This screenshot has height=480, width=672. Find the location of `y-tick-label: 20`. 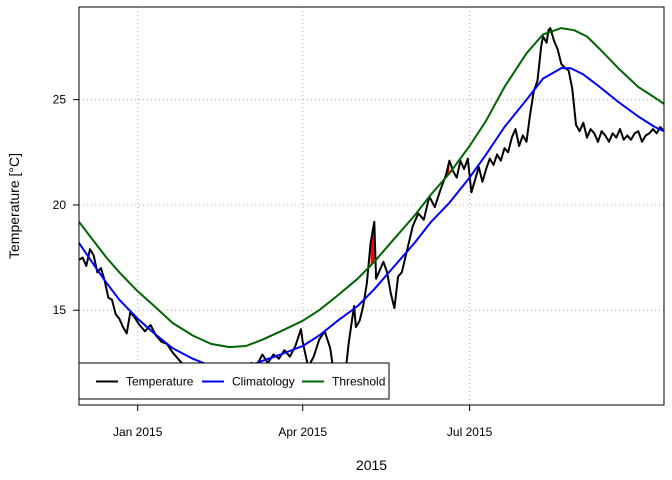

y-tick-label: 20 is located at coordinates (60, 205).